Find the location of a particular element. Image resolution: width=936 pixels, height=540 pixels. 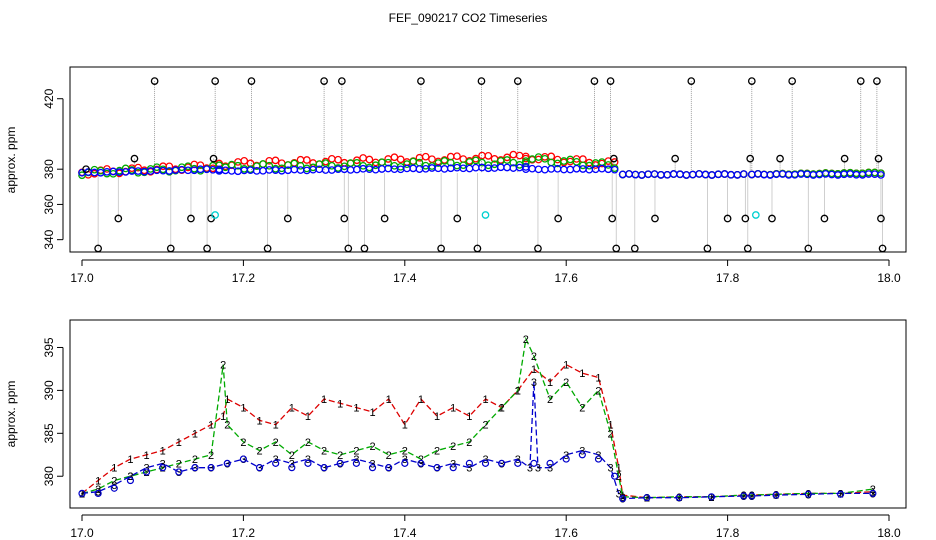

y-tick-label: 380 is located at coordinates (49, 476).